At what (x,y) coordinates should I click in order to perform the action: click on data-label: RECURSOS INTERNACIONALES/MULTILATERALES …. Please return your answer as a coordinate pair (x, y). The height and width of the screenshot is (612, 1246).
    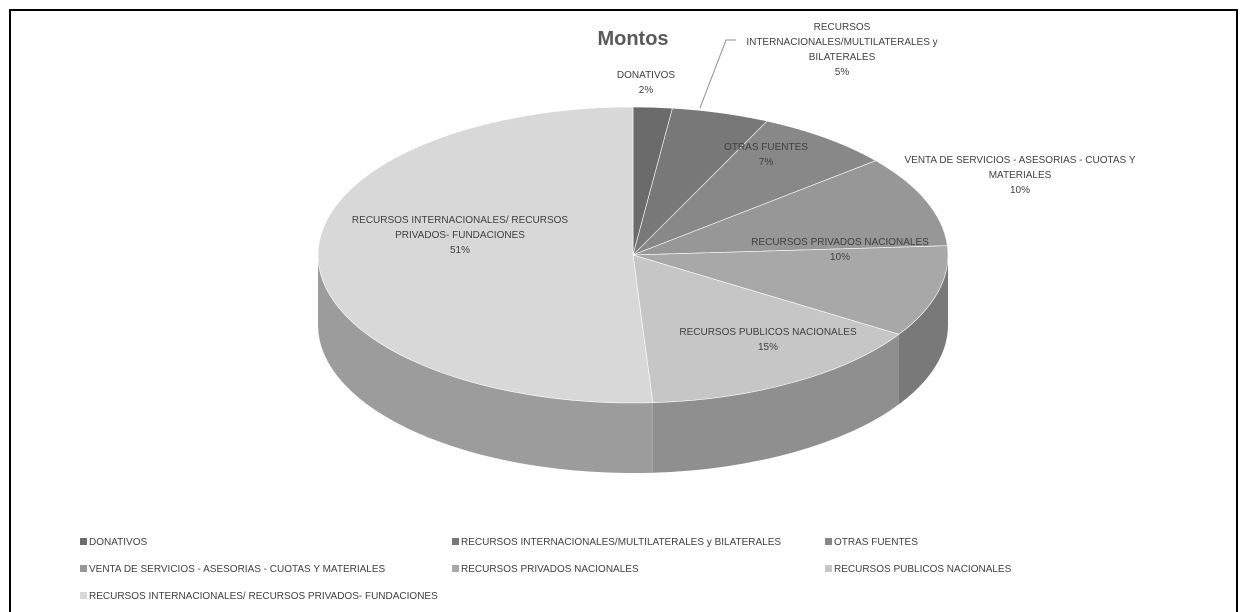
    Looking at the image, I should click on (842, 50).